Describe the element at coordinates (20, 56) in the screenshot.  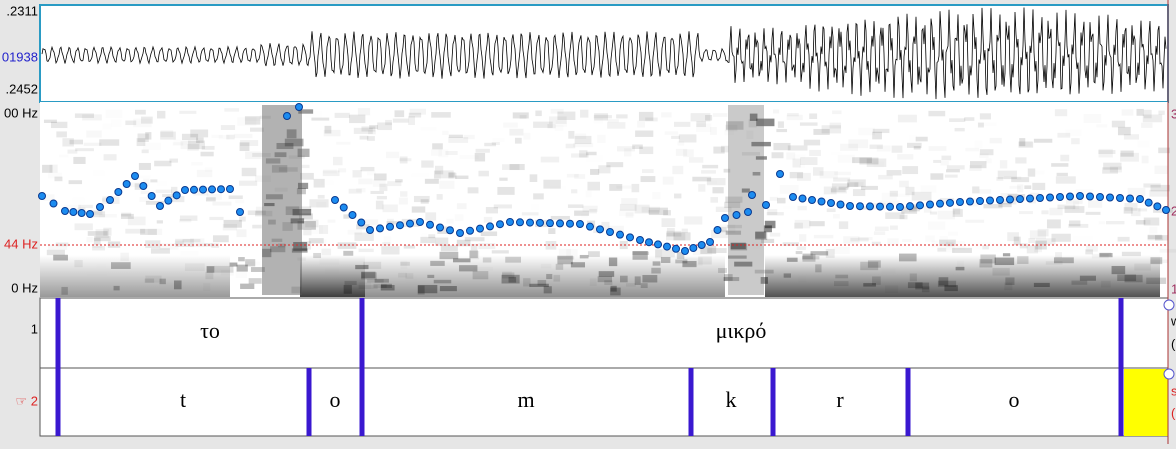
I see `wave-zero: 01938` at that location.